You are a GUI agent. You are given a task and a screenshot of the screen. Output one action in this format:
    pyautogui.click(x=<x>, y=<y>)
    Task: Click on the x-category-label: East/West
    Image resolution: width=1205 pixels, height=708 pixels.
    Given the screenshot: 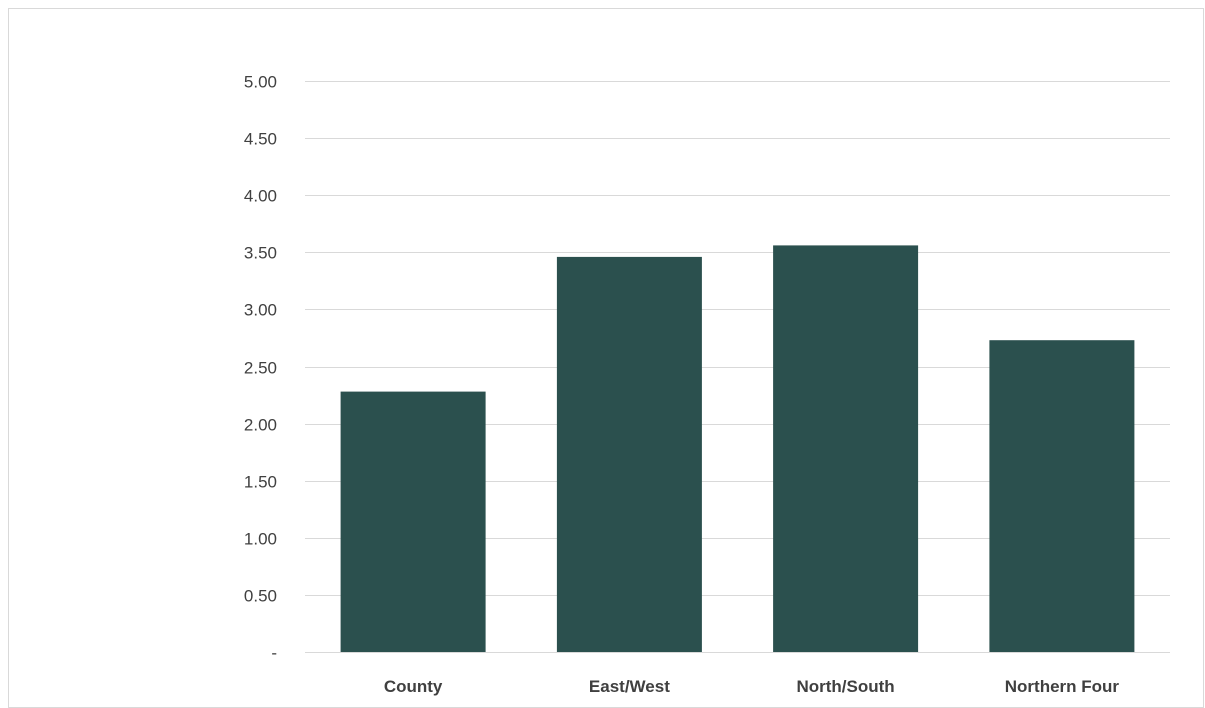 What is the action you would take?
    pyautogui.click(x=629, y=686)
    